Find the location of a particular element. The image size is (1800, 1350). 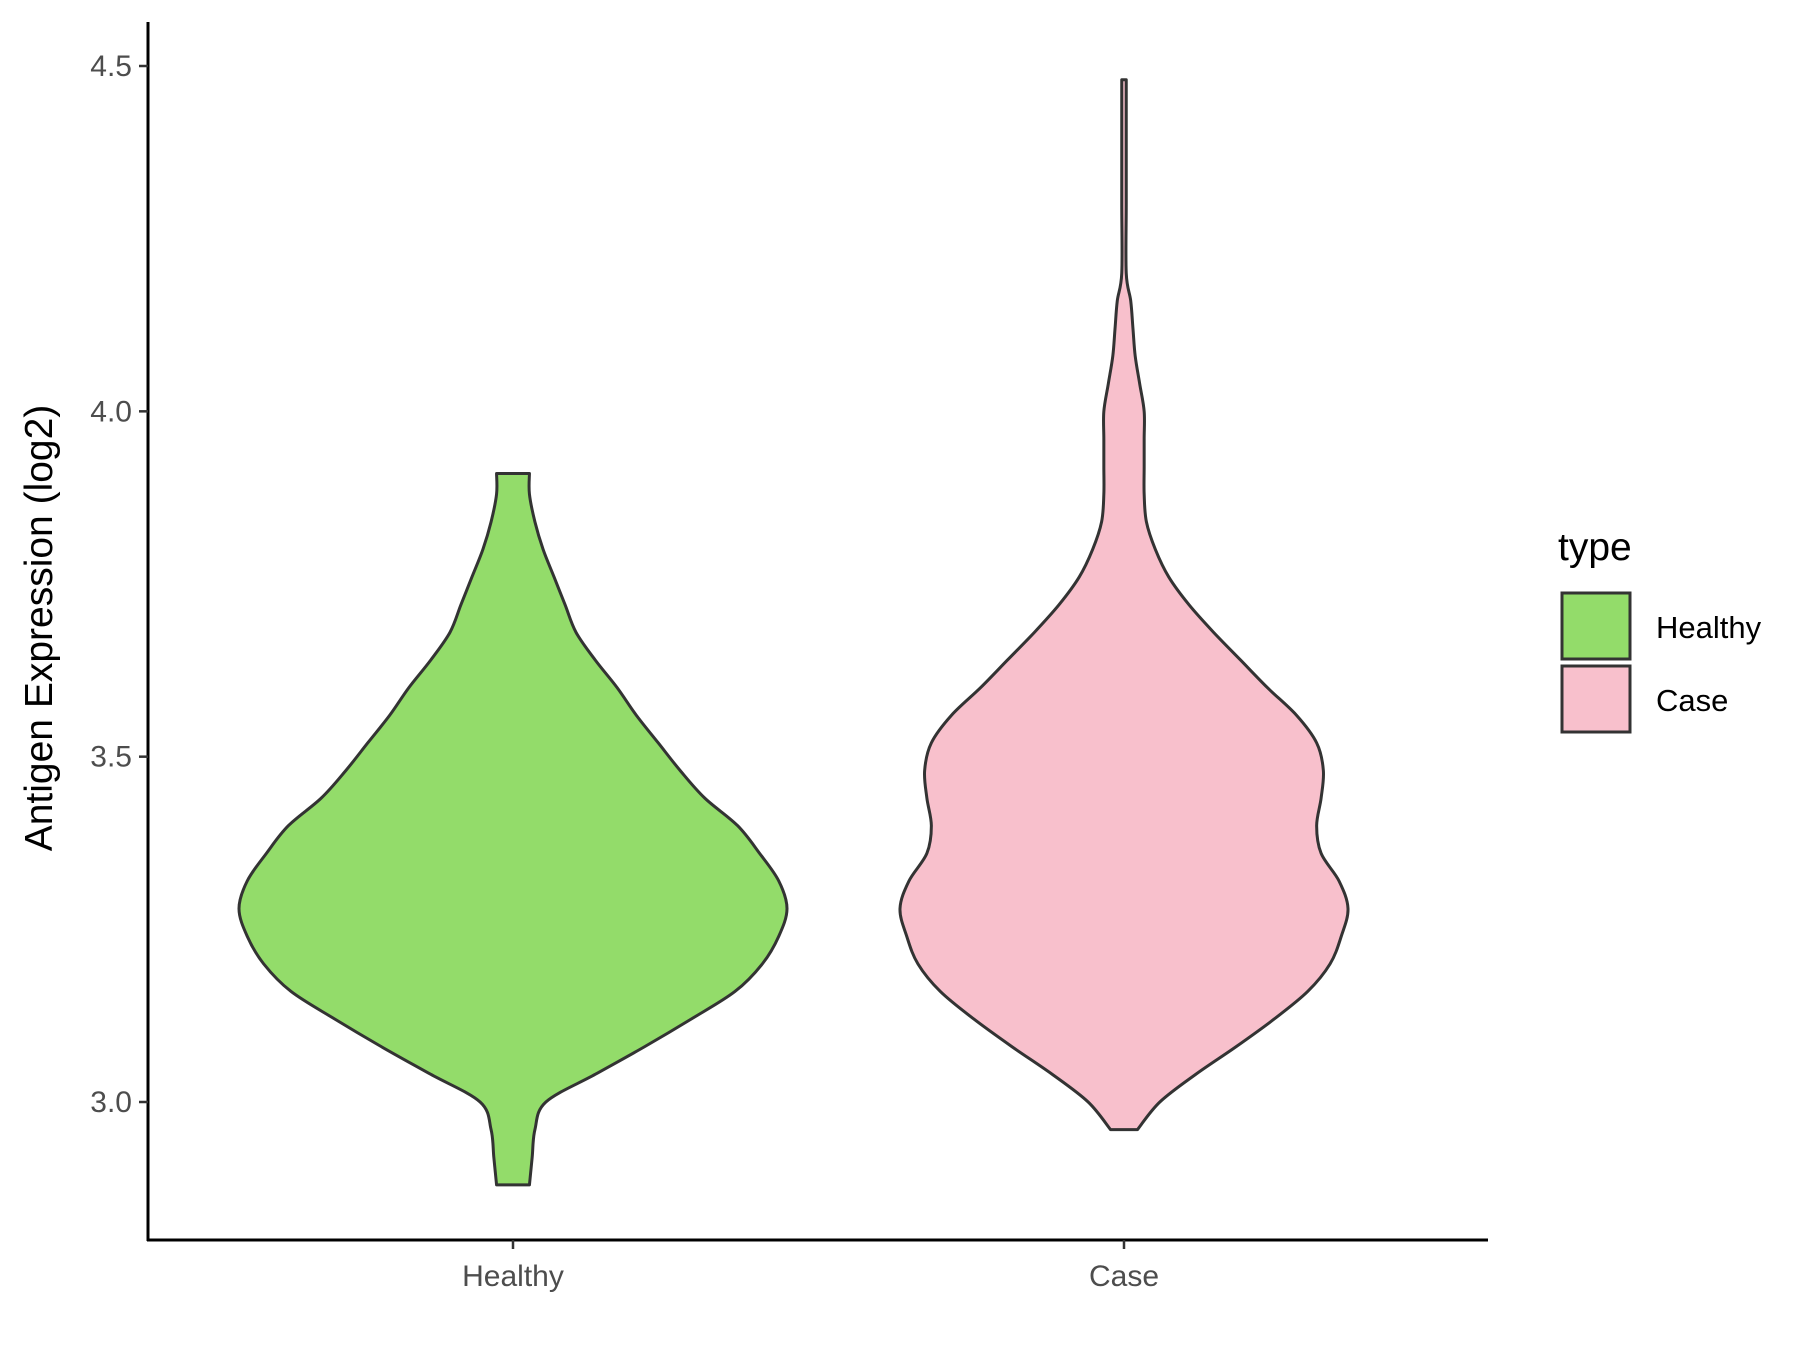

y-tick-label: 3.5 is located at coordinates (111, 757).